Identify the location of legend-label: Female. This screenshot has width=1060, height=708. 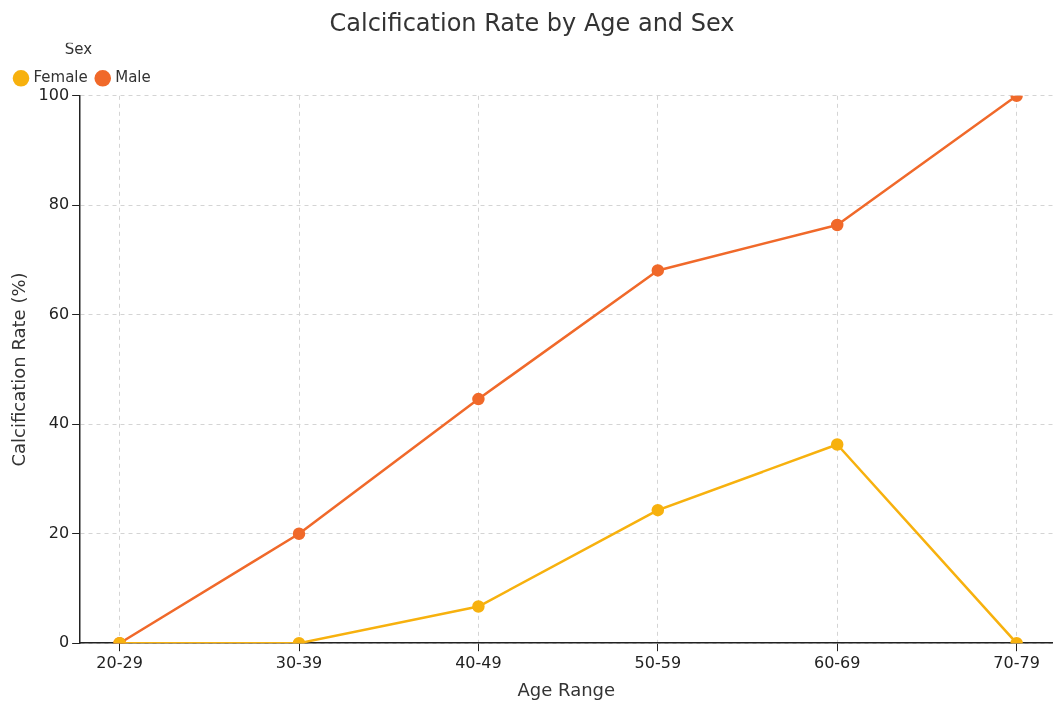
(60, 77).